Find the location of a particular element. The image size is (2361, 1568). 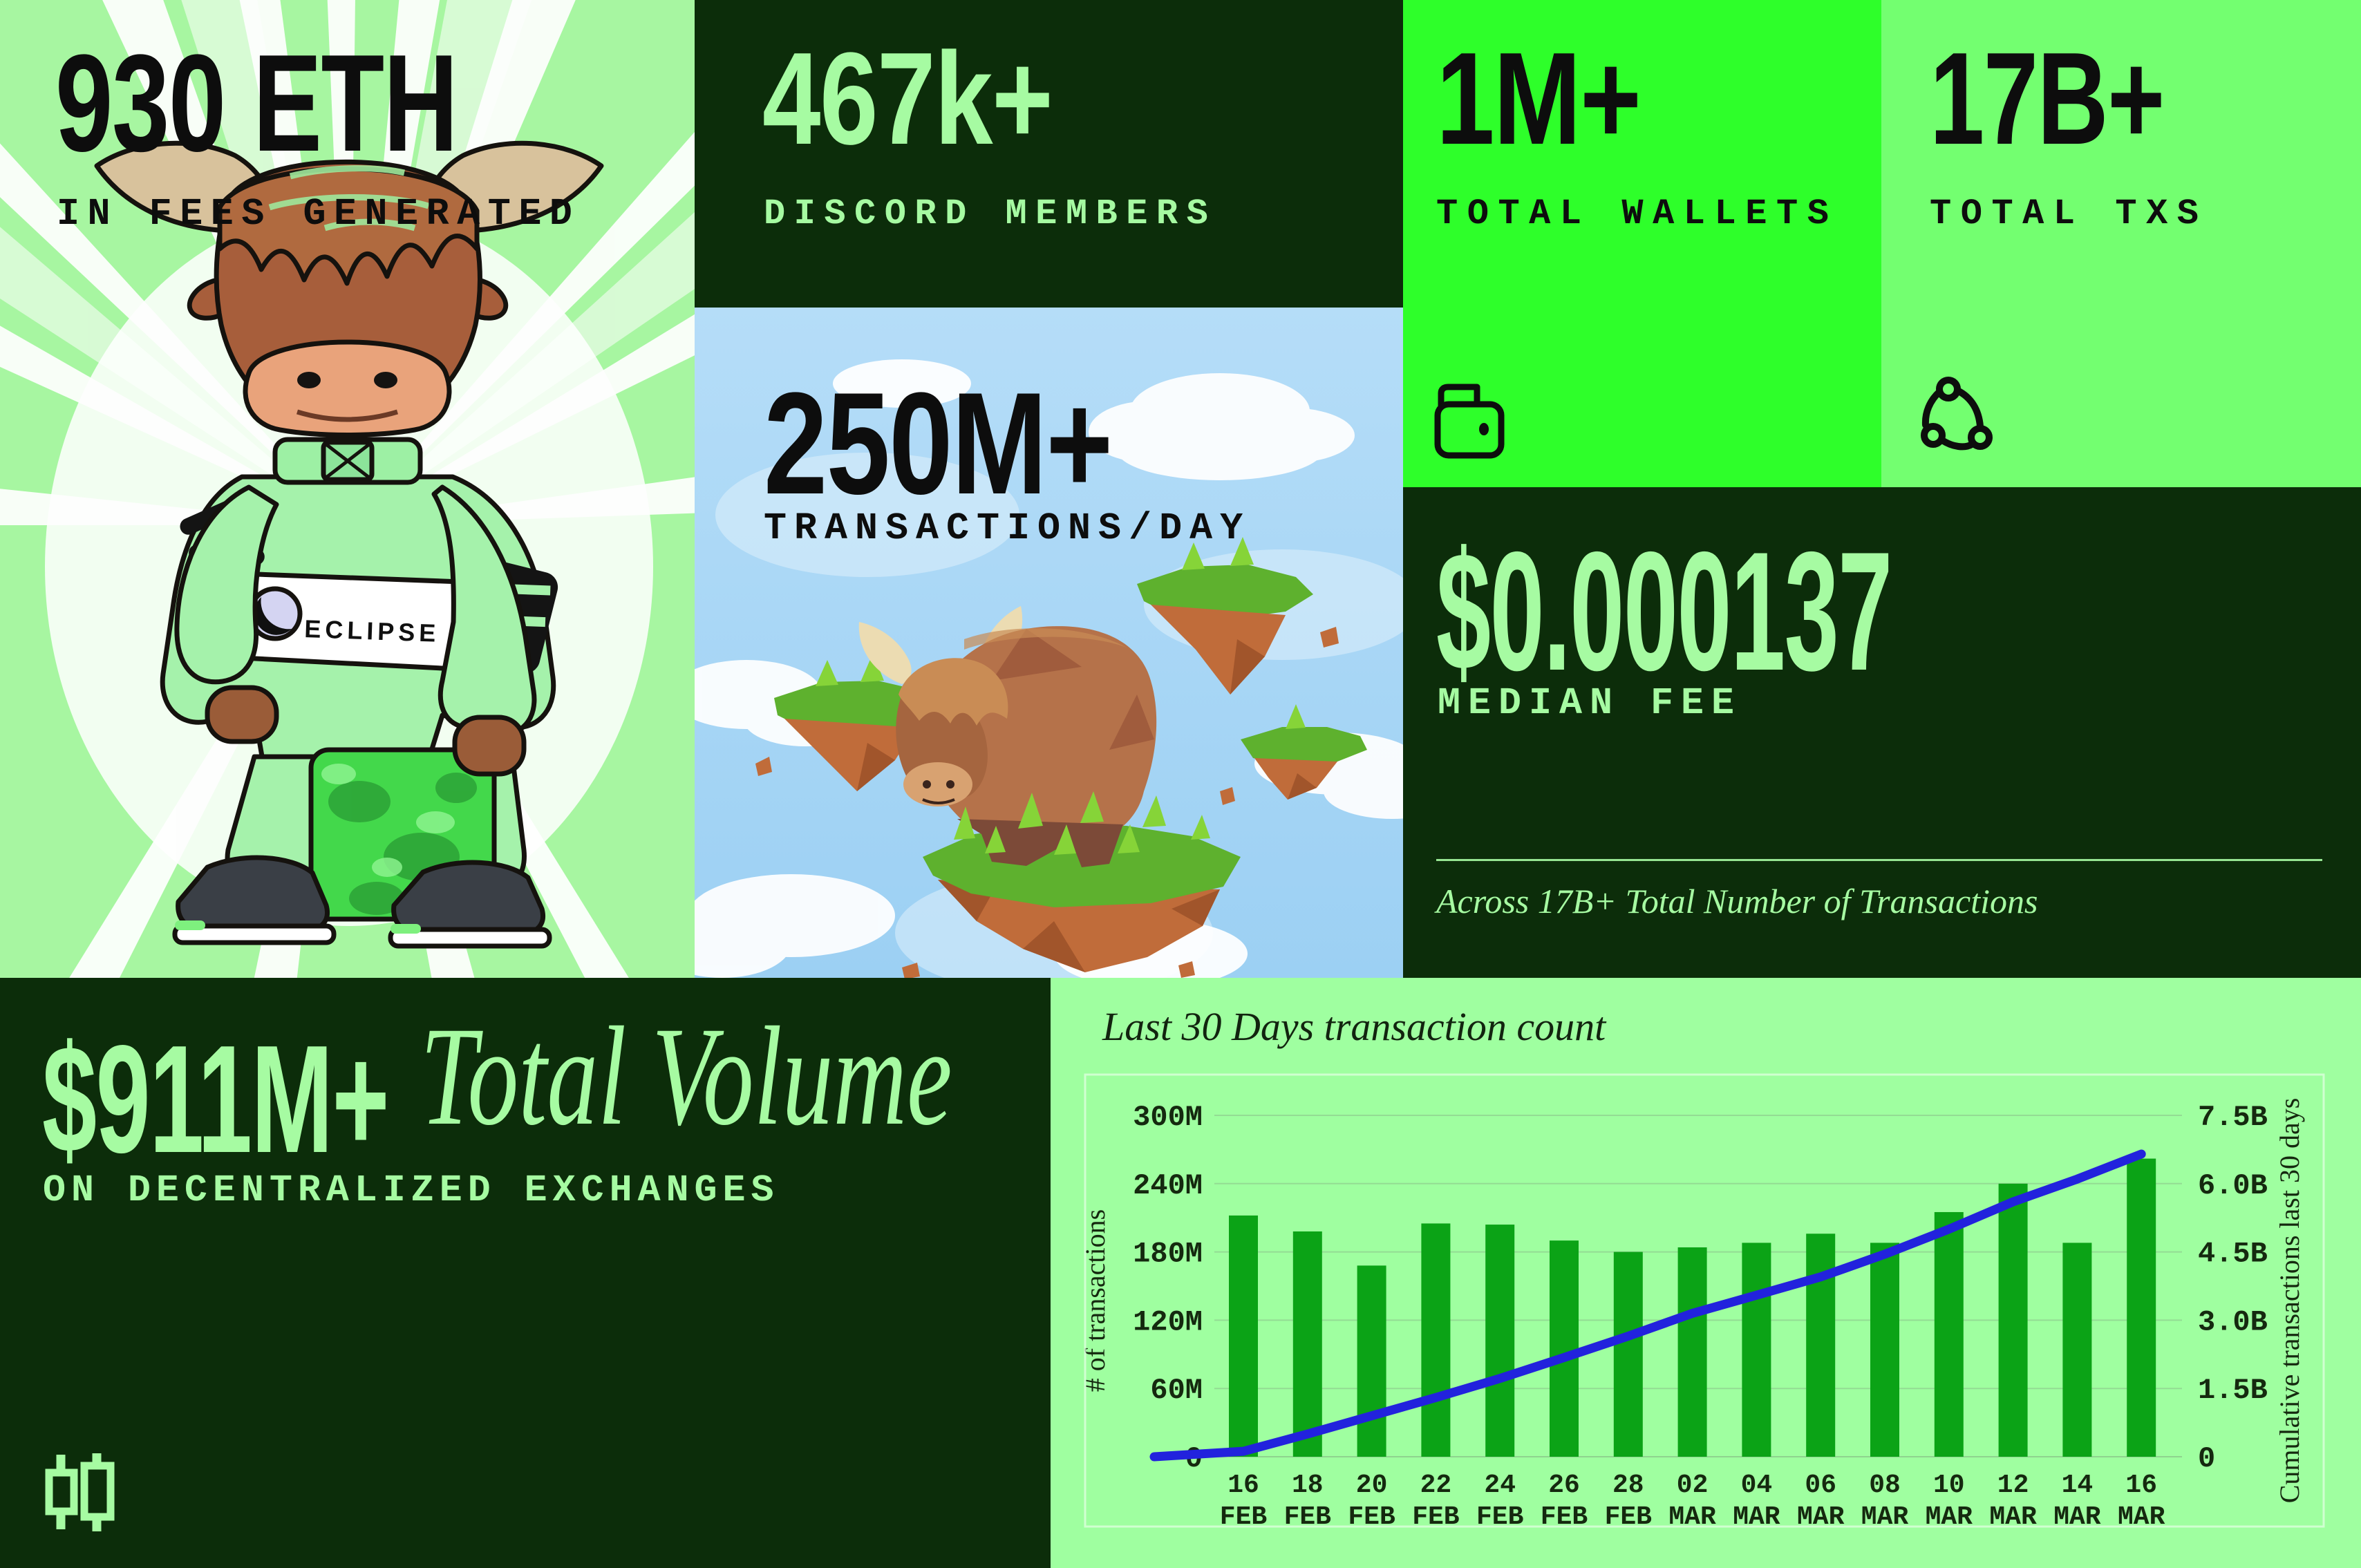

bull-mascot: ECLIPSE is located at coordinates (349, 544).